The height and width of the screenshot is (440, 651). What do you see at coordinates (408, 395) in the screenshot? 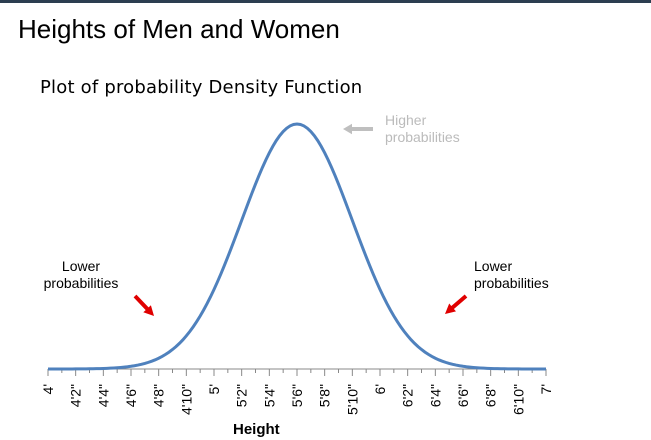
I see `x-tick-label: 6'2"` at bounding box center [408, 395].